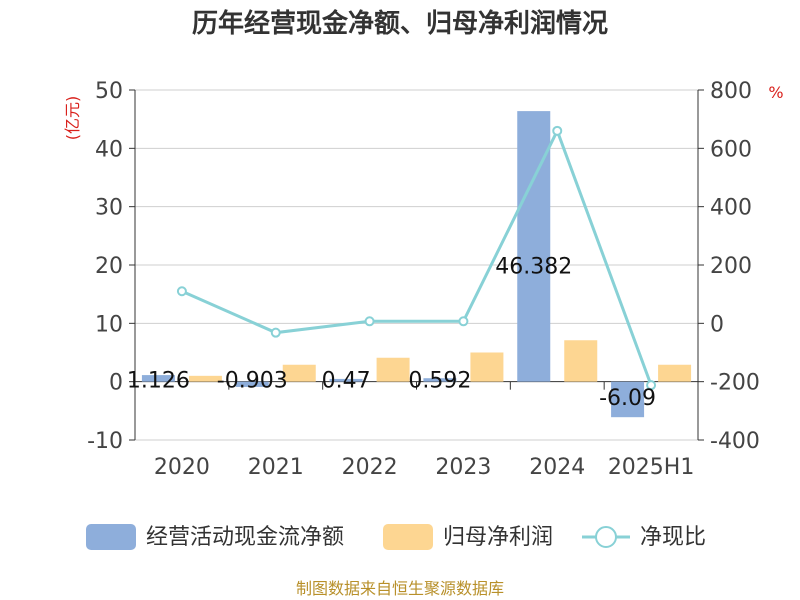  I want to click on right-tick-label: 400, so click(731, 208).